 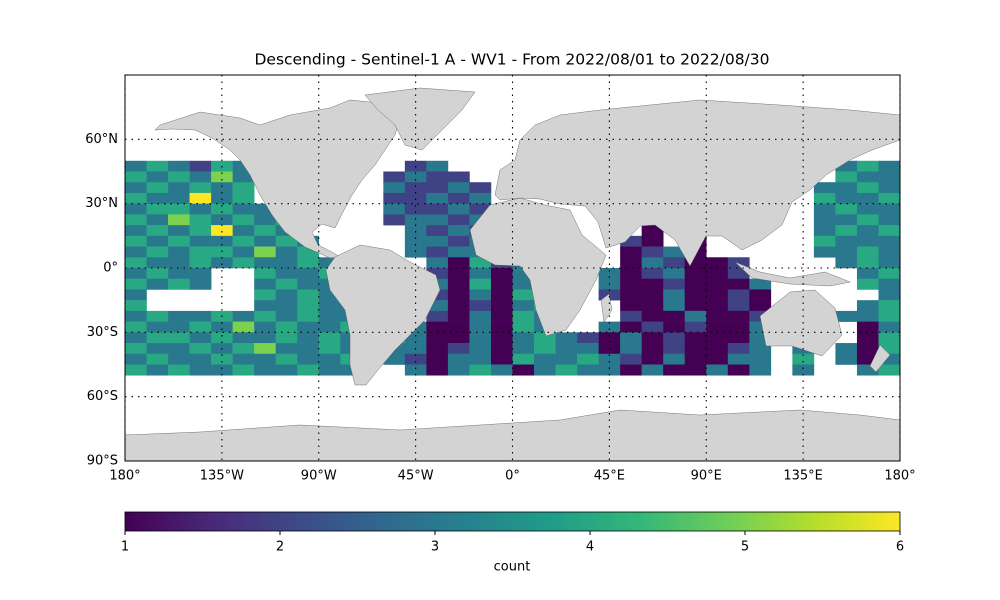 I want to click on madagascar, so click(x=606, y=308).